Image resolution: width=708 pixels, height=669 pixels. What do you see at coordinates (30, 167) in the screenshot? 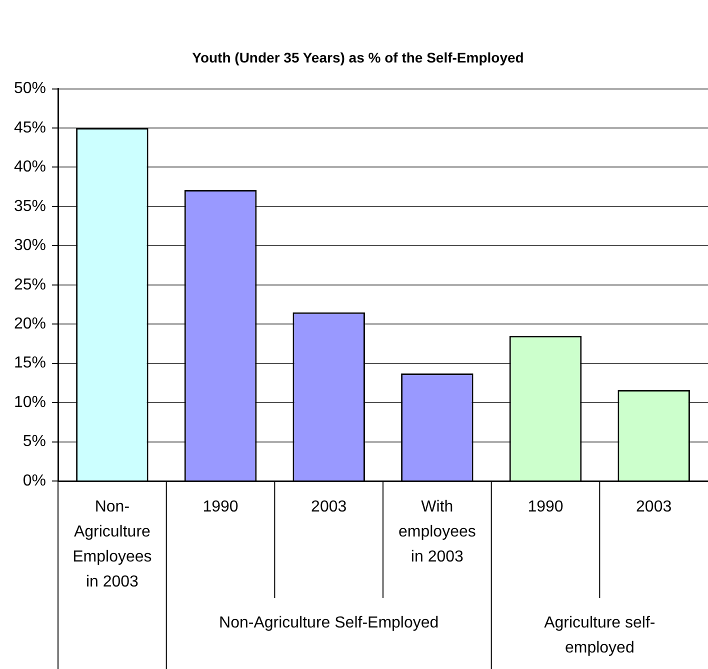
I see `y-tick-label: 40%` at bounding box center [30, 167].